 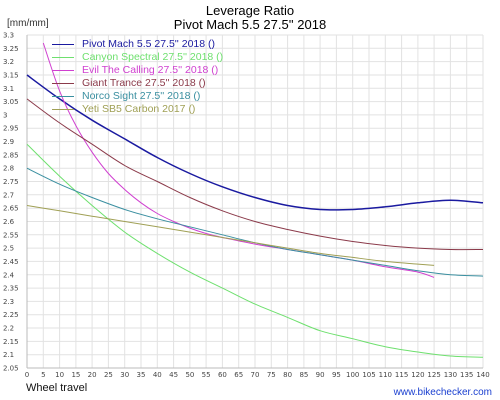 I want to click on x-tick-label: 20, so click(x=92, y=375).